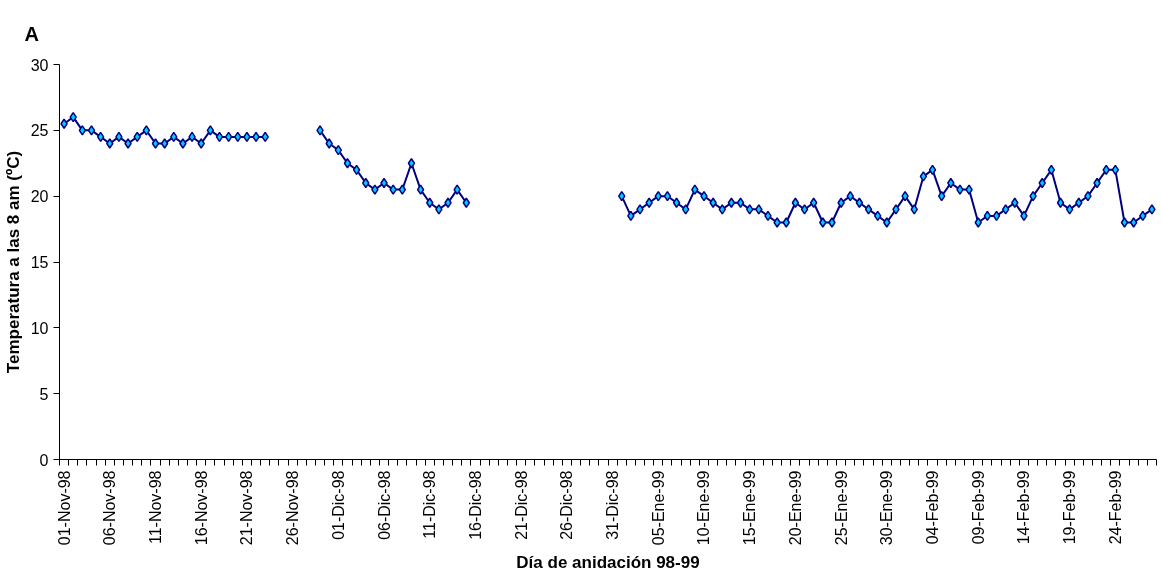  I want to click on y-tick-label: 10, so click(39, 328).